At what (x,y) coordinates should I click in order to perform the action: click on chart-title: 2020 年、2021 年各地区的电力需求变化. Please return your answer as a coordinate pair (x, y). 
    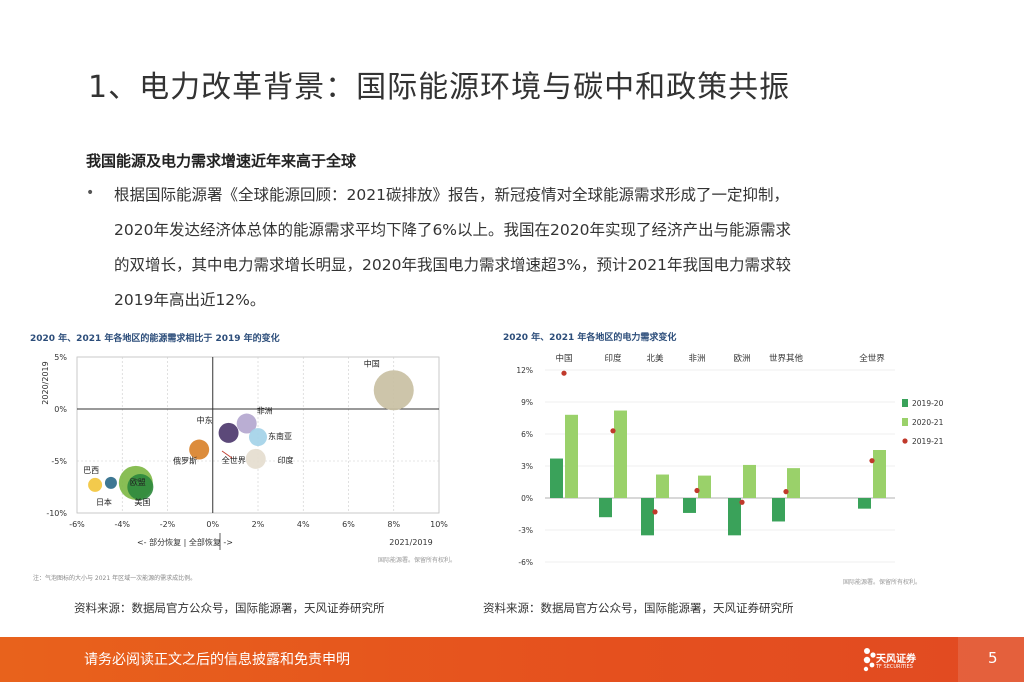
    Looking at the image, I should click on (589, 337).